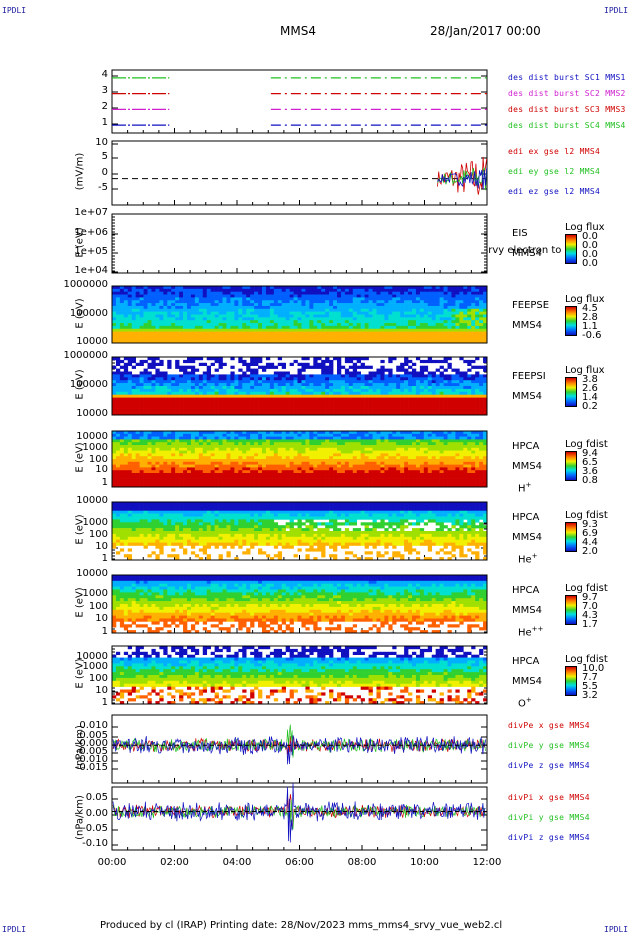 This screenshot has width=630, height=934. What do you see at coordinates (590, 480) in the screenshot?
I see `colorbar-value-hpca_h: 0.8` at bounding box center [590, 480].